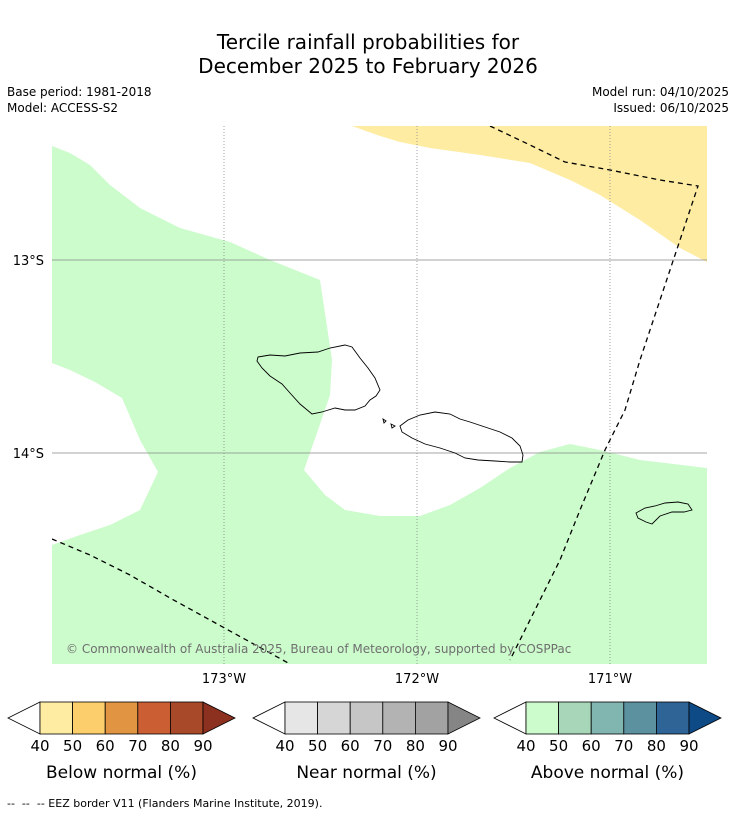 The image size is (736, 816). Describe the element at coordinates (607, 773) in the screenshot. I see `colorbar-3-title: Above normal (%)` at that location.